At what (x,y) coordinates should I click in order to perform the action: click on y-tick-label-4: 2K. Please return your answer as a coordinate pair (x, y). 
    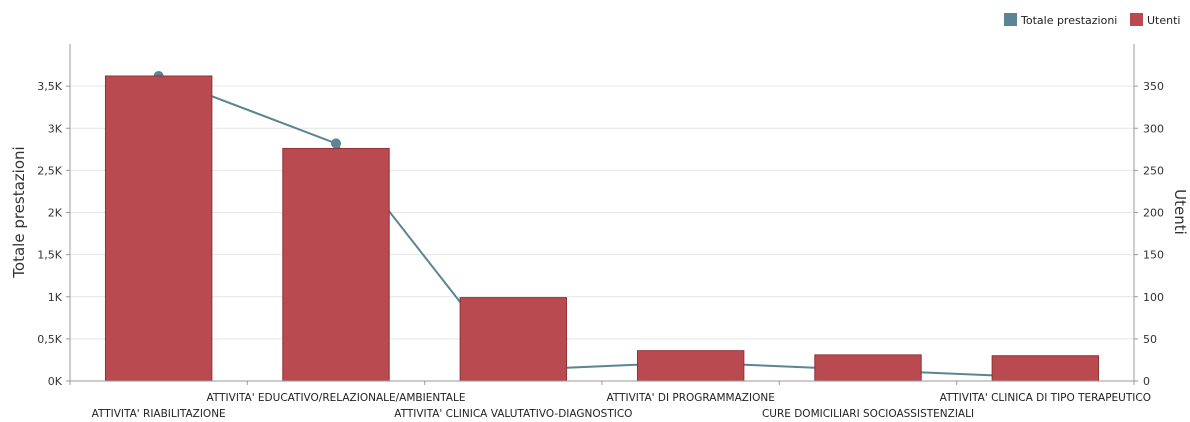
    Looking at the image, I should click on (55, 213).